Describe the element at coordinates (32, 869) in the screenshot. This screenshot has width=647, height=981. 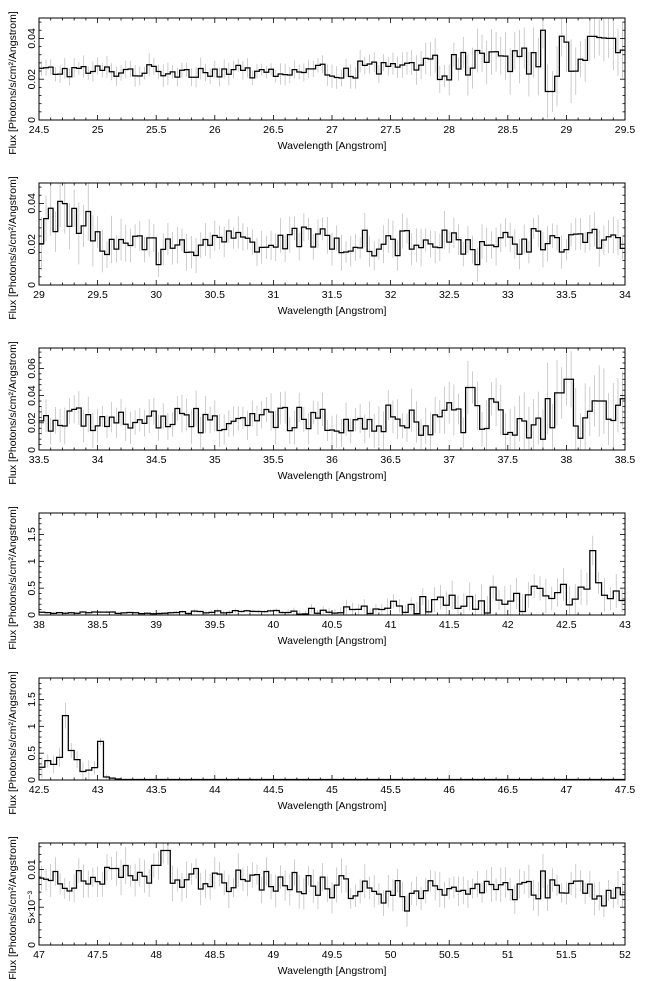
I see `y-tick-label: 0.01` at that location.